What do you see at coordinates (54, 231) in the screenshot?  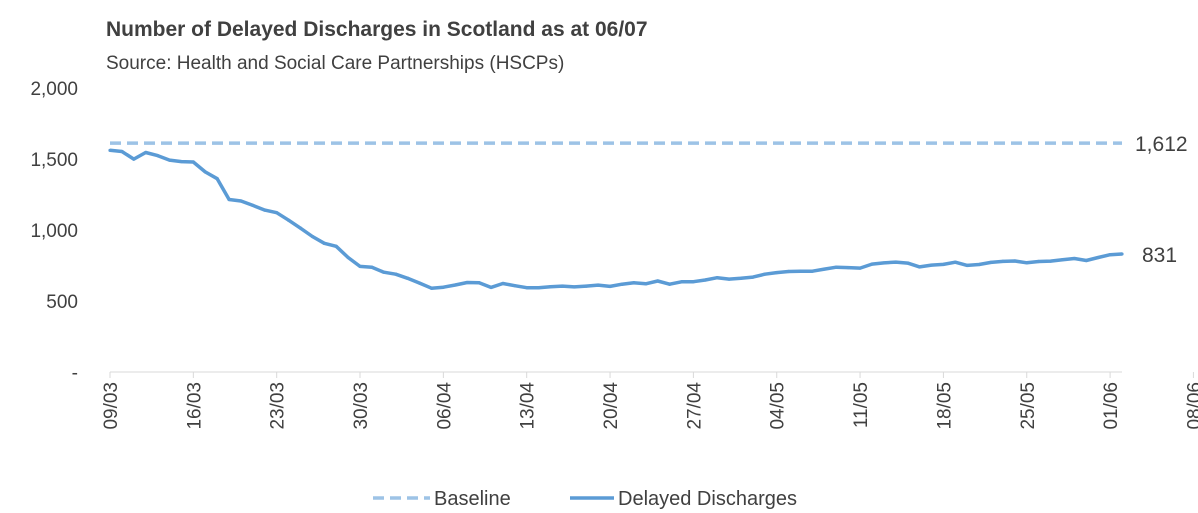 I see `y-tick-label: 1,000` at bounding box center [54, 231].